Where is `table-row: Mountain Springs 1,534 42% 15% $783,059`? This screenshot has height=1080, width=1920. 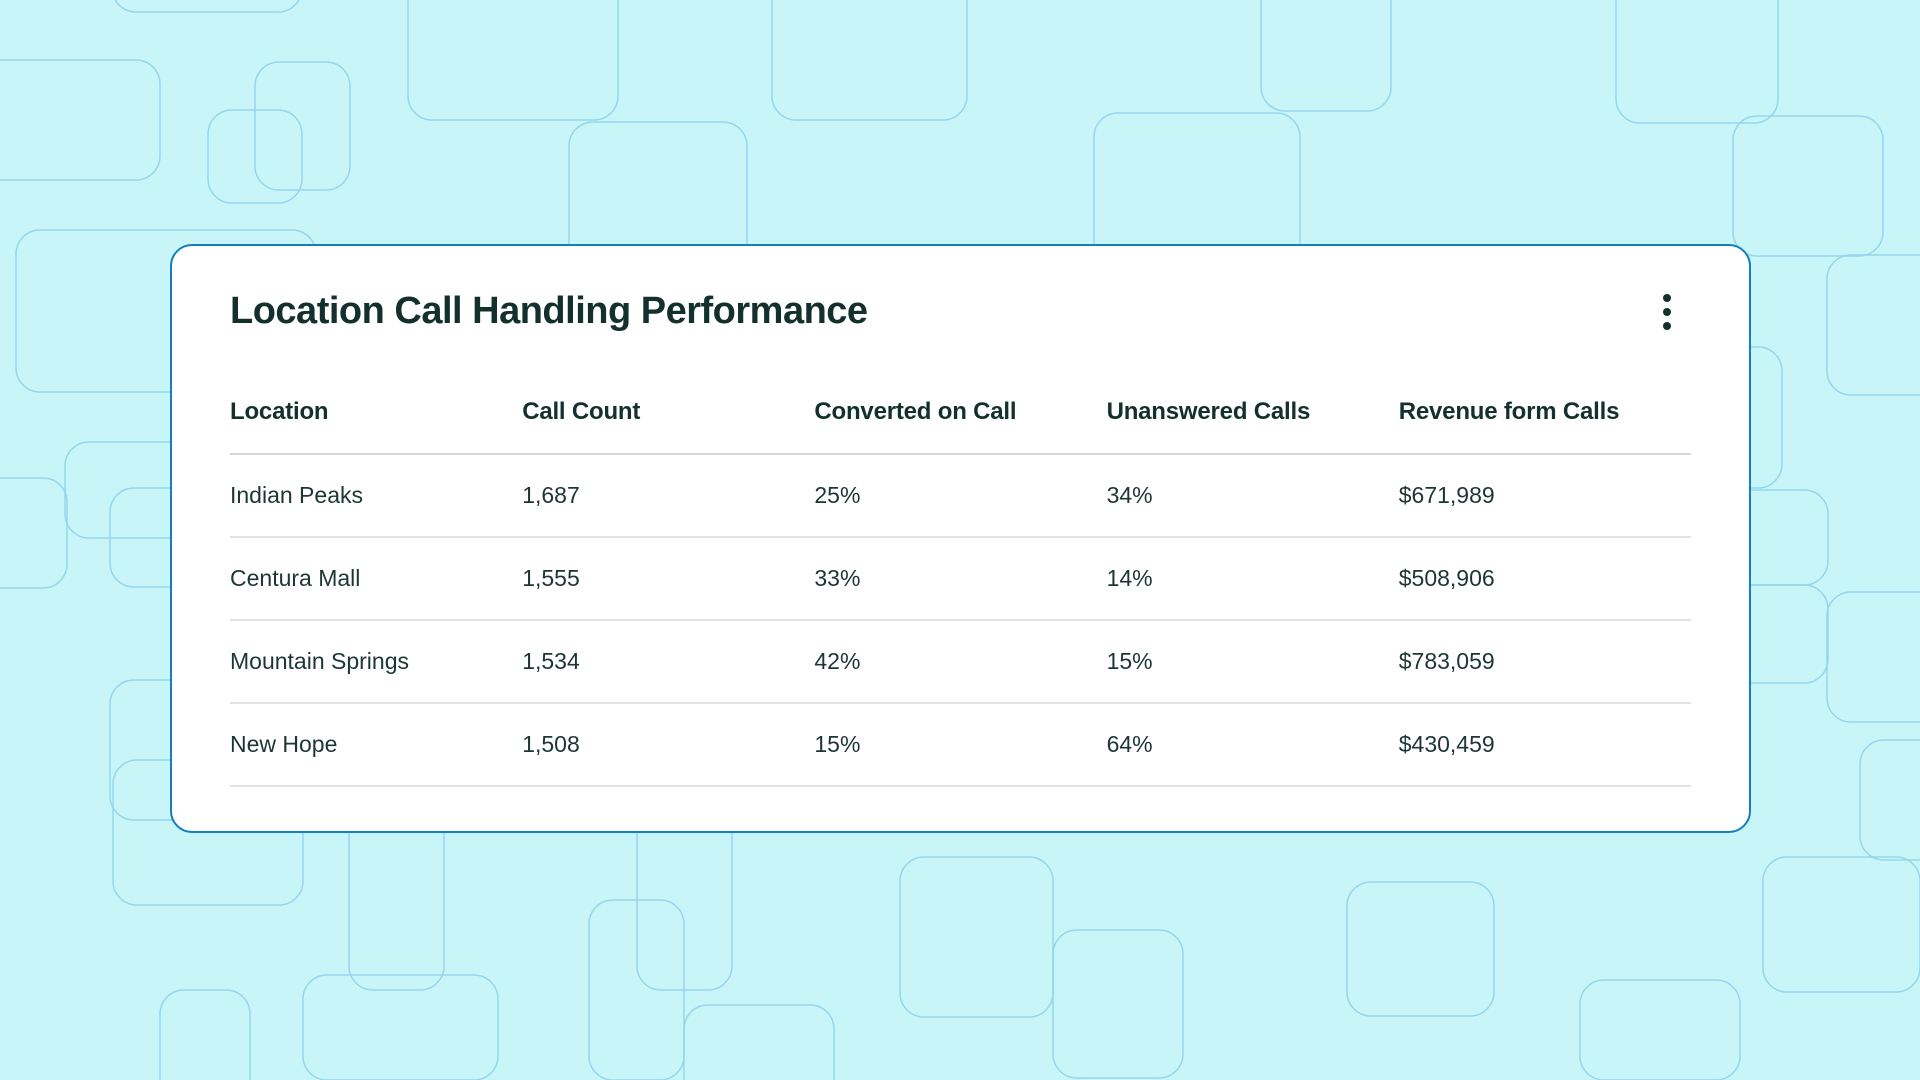 table-row: Mountain Springs 1,534 42% 15% $783,059 is located at coordinates (960, 662).